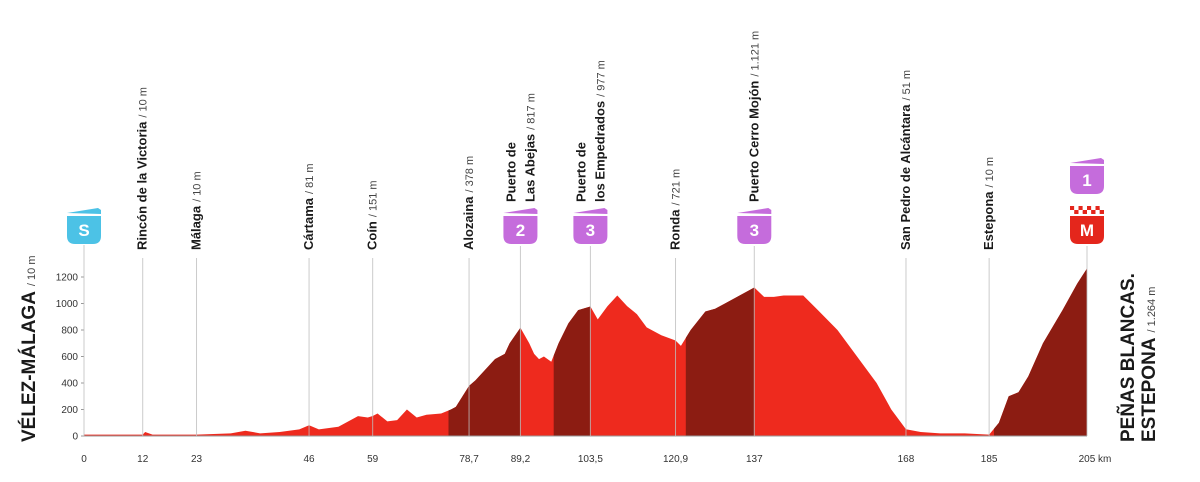 The image size is (1200, 482). Describe the element at coordinates (677, 187) in the screenshot. I see `waypoint-altitude: / 721 m` at that location.